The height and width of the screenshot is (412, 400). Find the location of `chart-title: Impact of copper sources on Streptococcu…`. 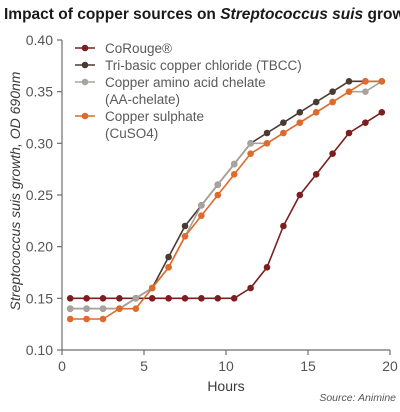

chart-title: Impact of copper sources on Streptococcu… is located at coordinates (202, 14).